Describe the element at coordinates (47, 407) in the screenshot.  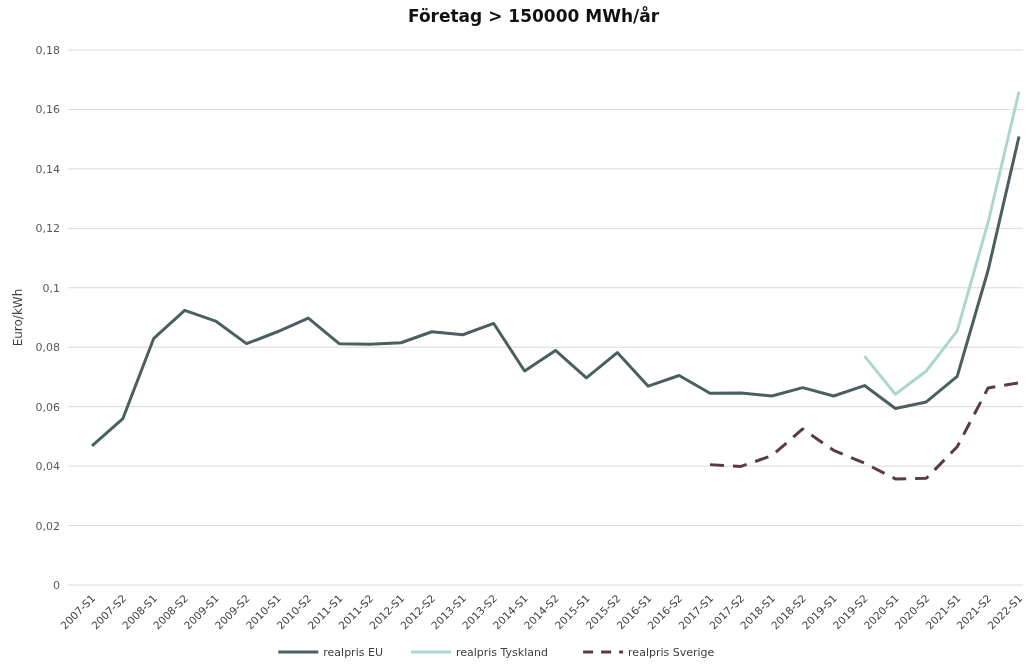
I see `y-tick-label: 0,06` at that location.